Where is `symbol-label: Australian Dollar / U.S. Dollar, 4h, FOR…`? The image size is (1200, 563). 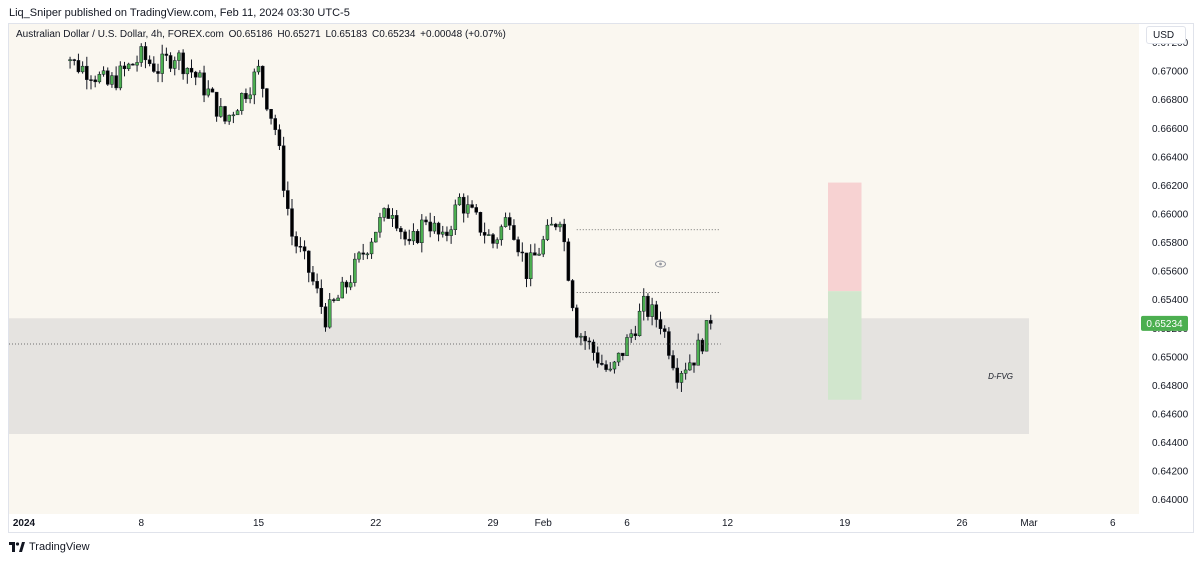
symbol-label: Australian Dollar / U.S. Dollar, 4h, FOR… is located at coordinates (120, 34).